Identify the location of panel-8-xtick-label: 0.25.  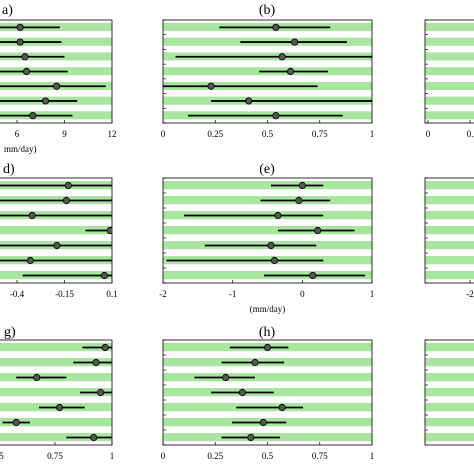
(215, 456).